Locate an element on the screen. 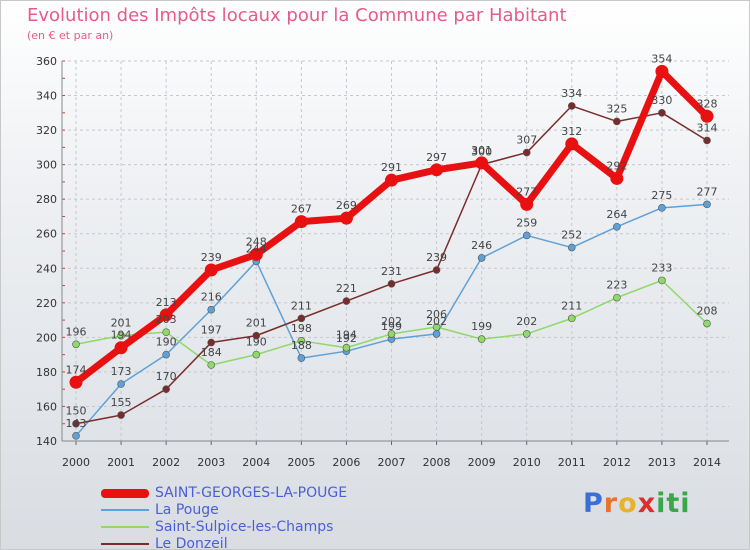  data-label: 314 is located at coordinates (707, 127).